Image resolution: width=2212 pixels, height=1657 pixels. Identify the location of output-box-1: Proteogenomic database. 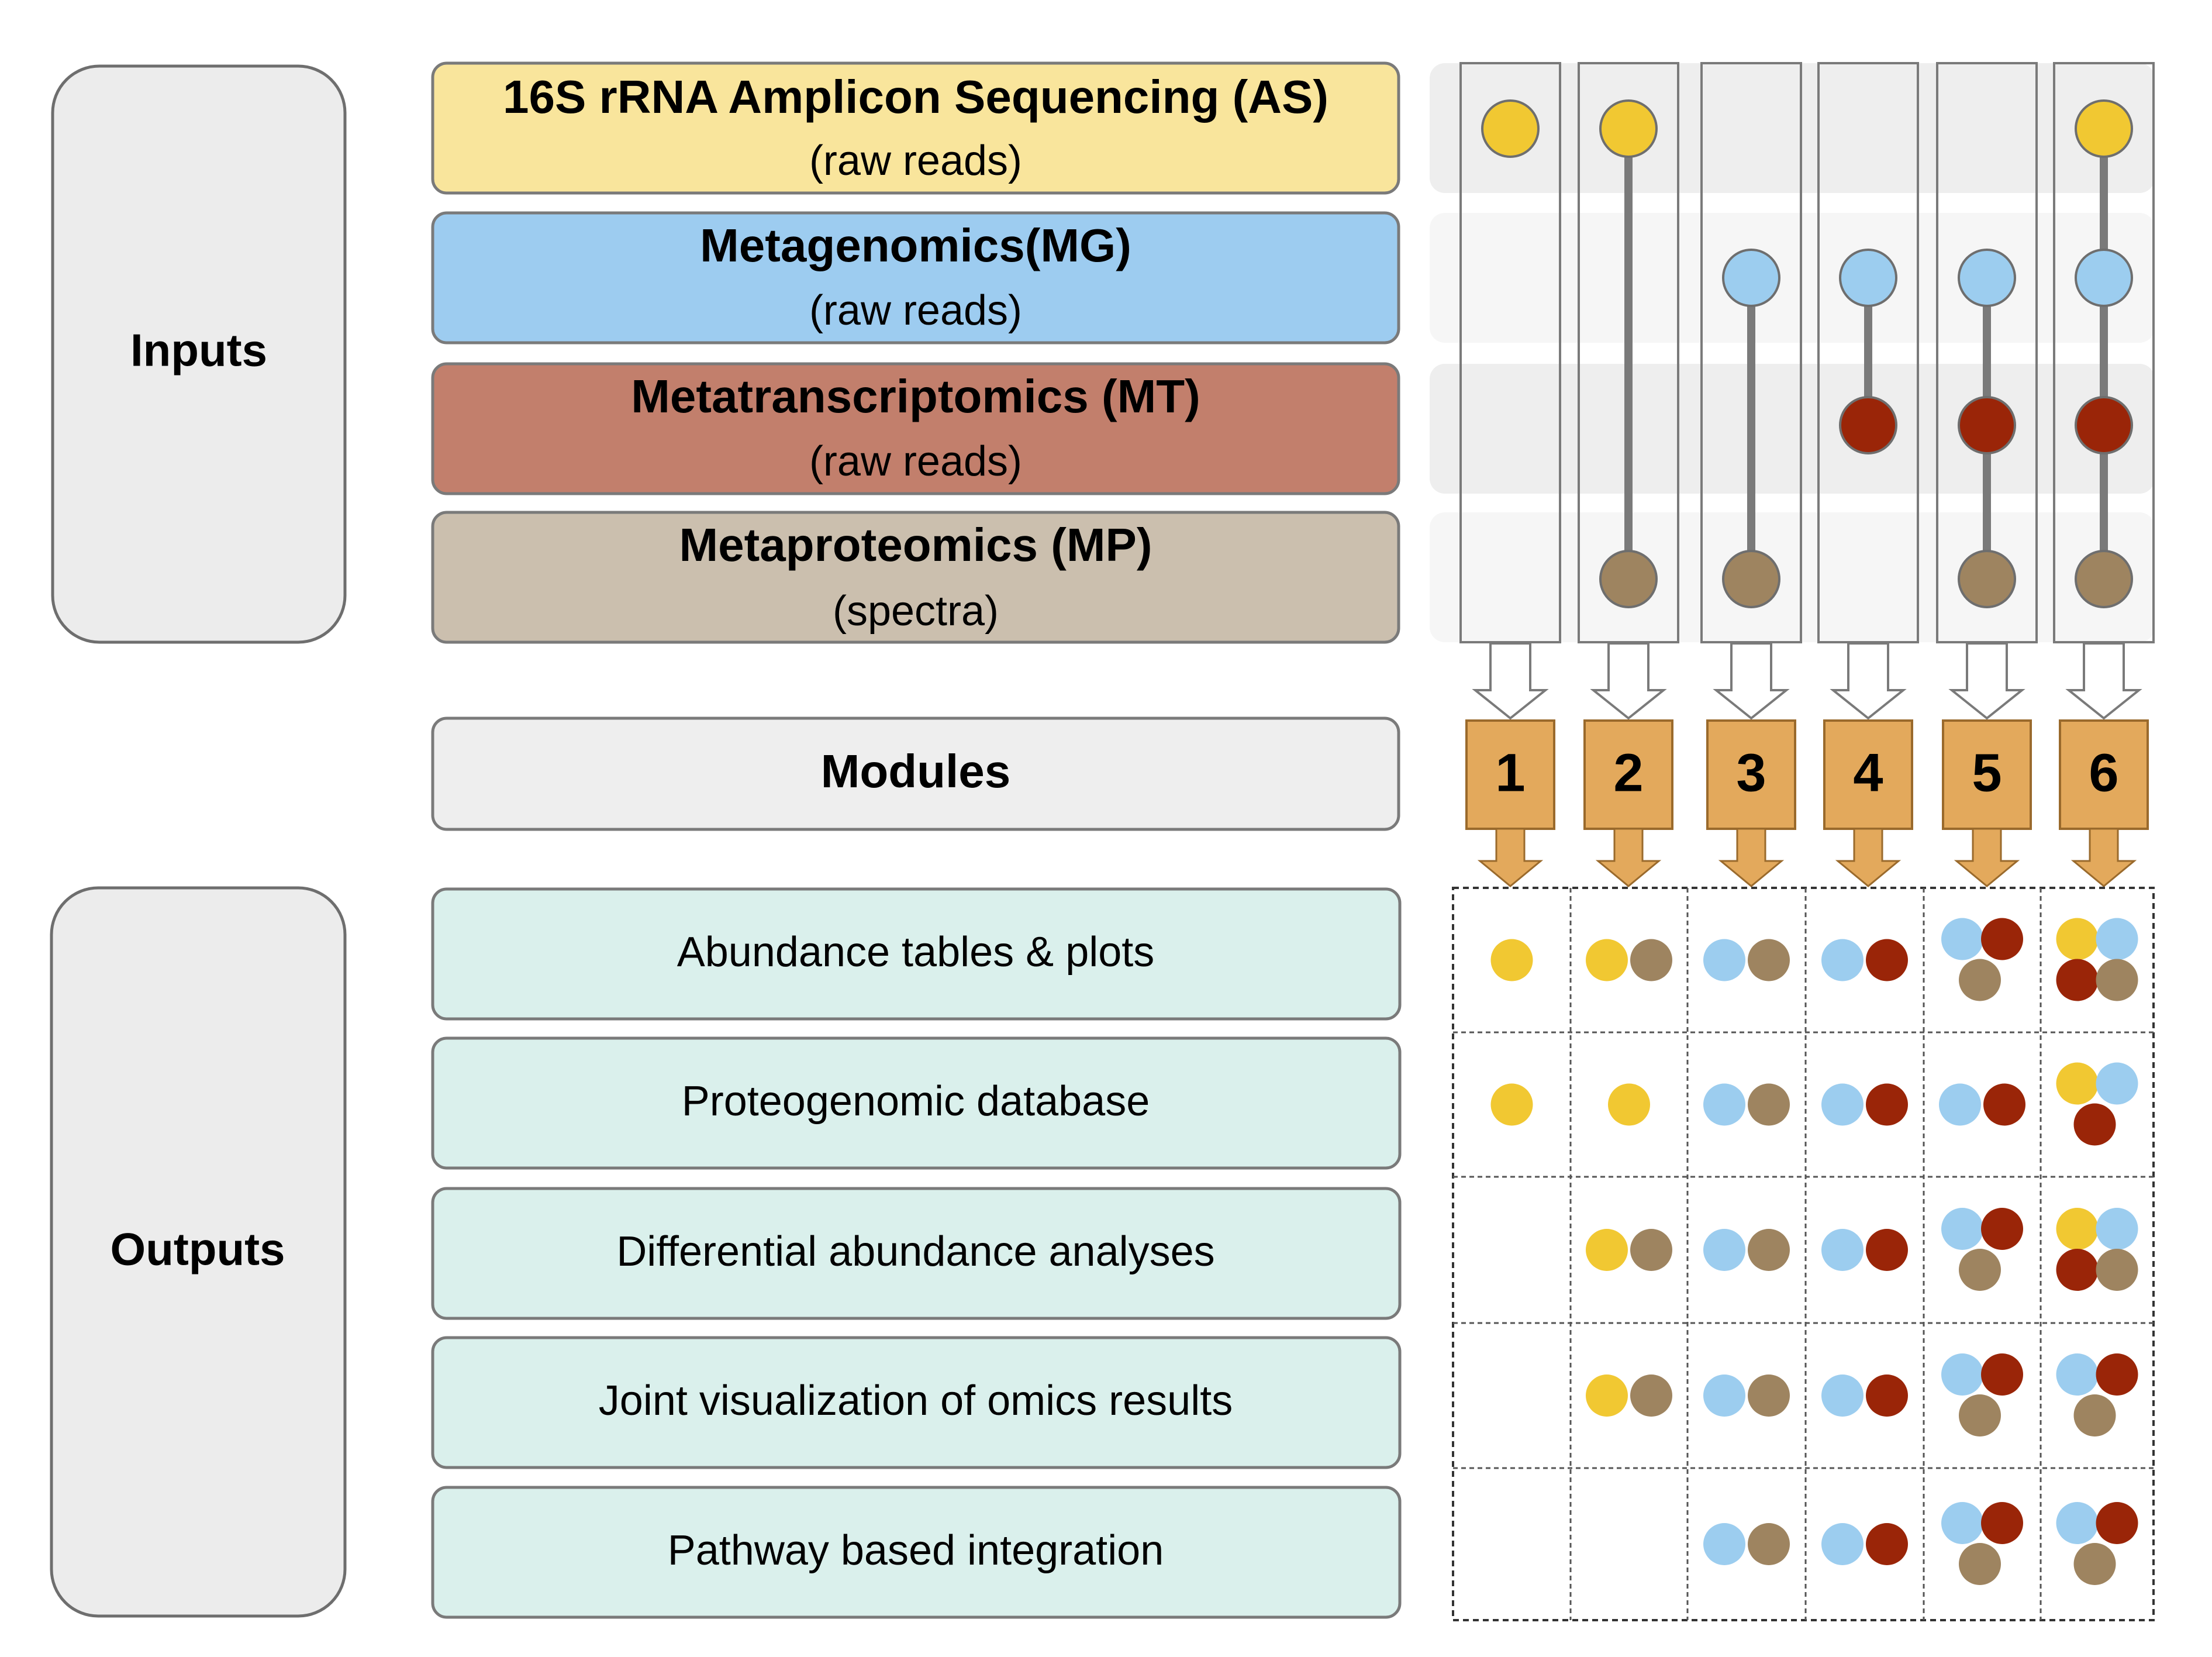
(916, 1103).